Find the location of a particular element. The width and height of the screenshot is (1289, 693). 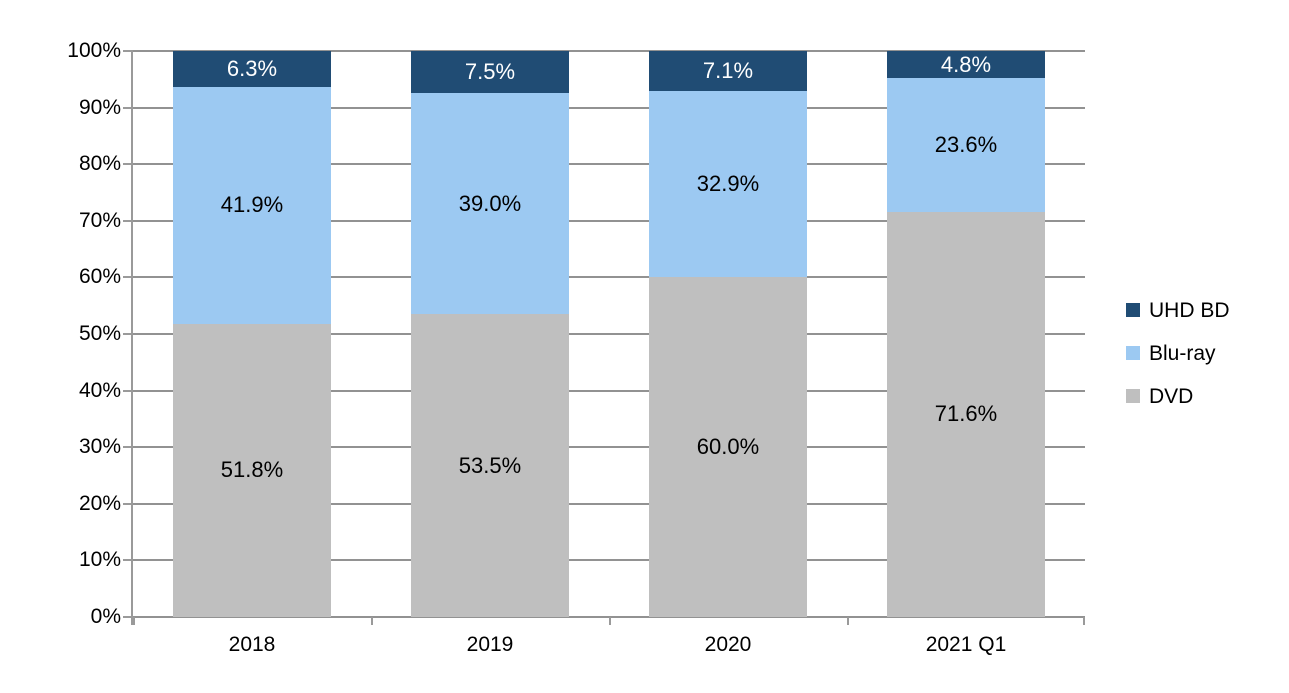

legend-label: Blu-ray is located at coordinates (1182, 353).